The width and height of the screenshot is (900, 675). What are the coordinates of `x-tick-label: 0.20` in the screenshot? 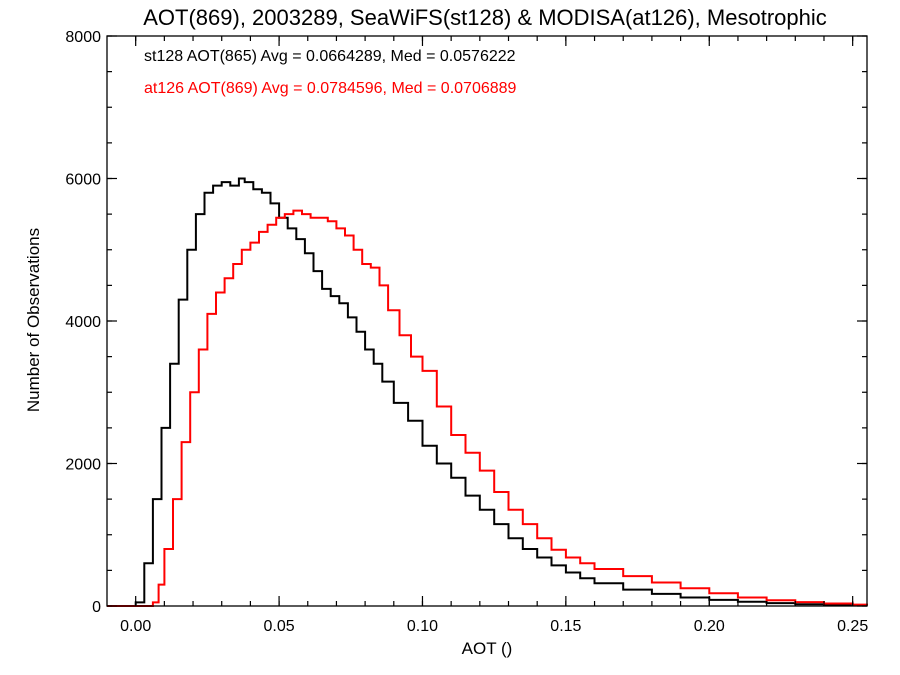 It's located at (709, 626).